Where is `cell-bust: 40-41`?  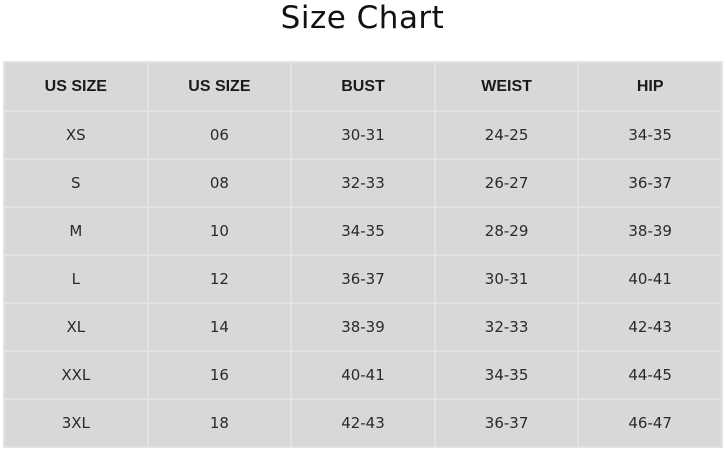 cell-bust: 40-41 is located at coordinates (363, 375).